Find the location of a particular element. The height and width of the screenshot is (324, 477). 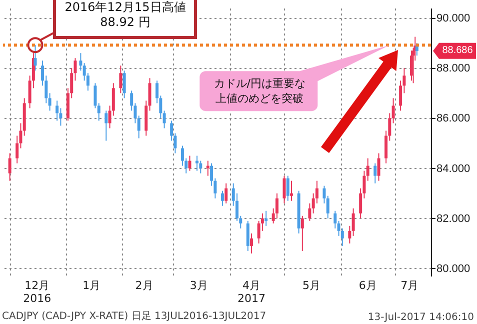

annotation: 2016年12月15日高値 88.92 円 is located at coordinates (125, 20).